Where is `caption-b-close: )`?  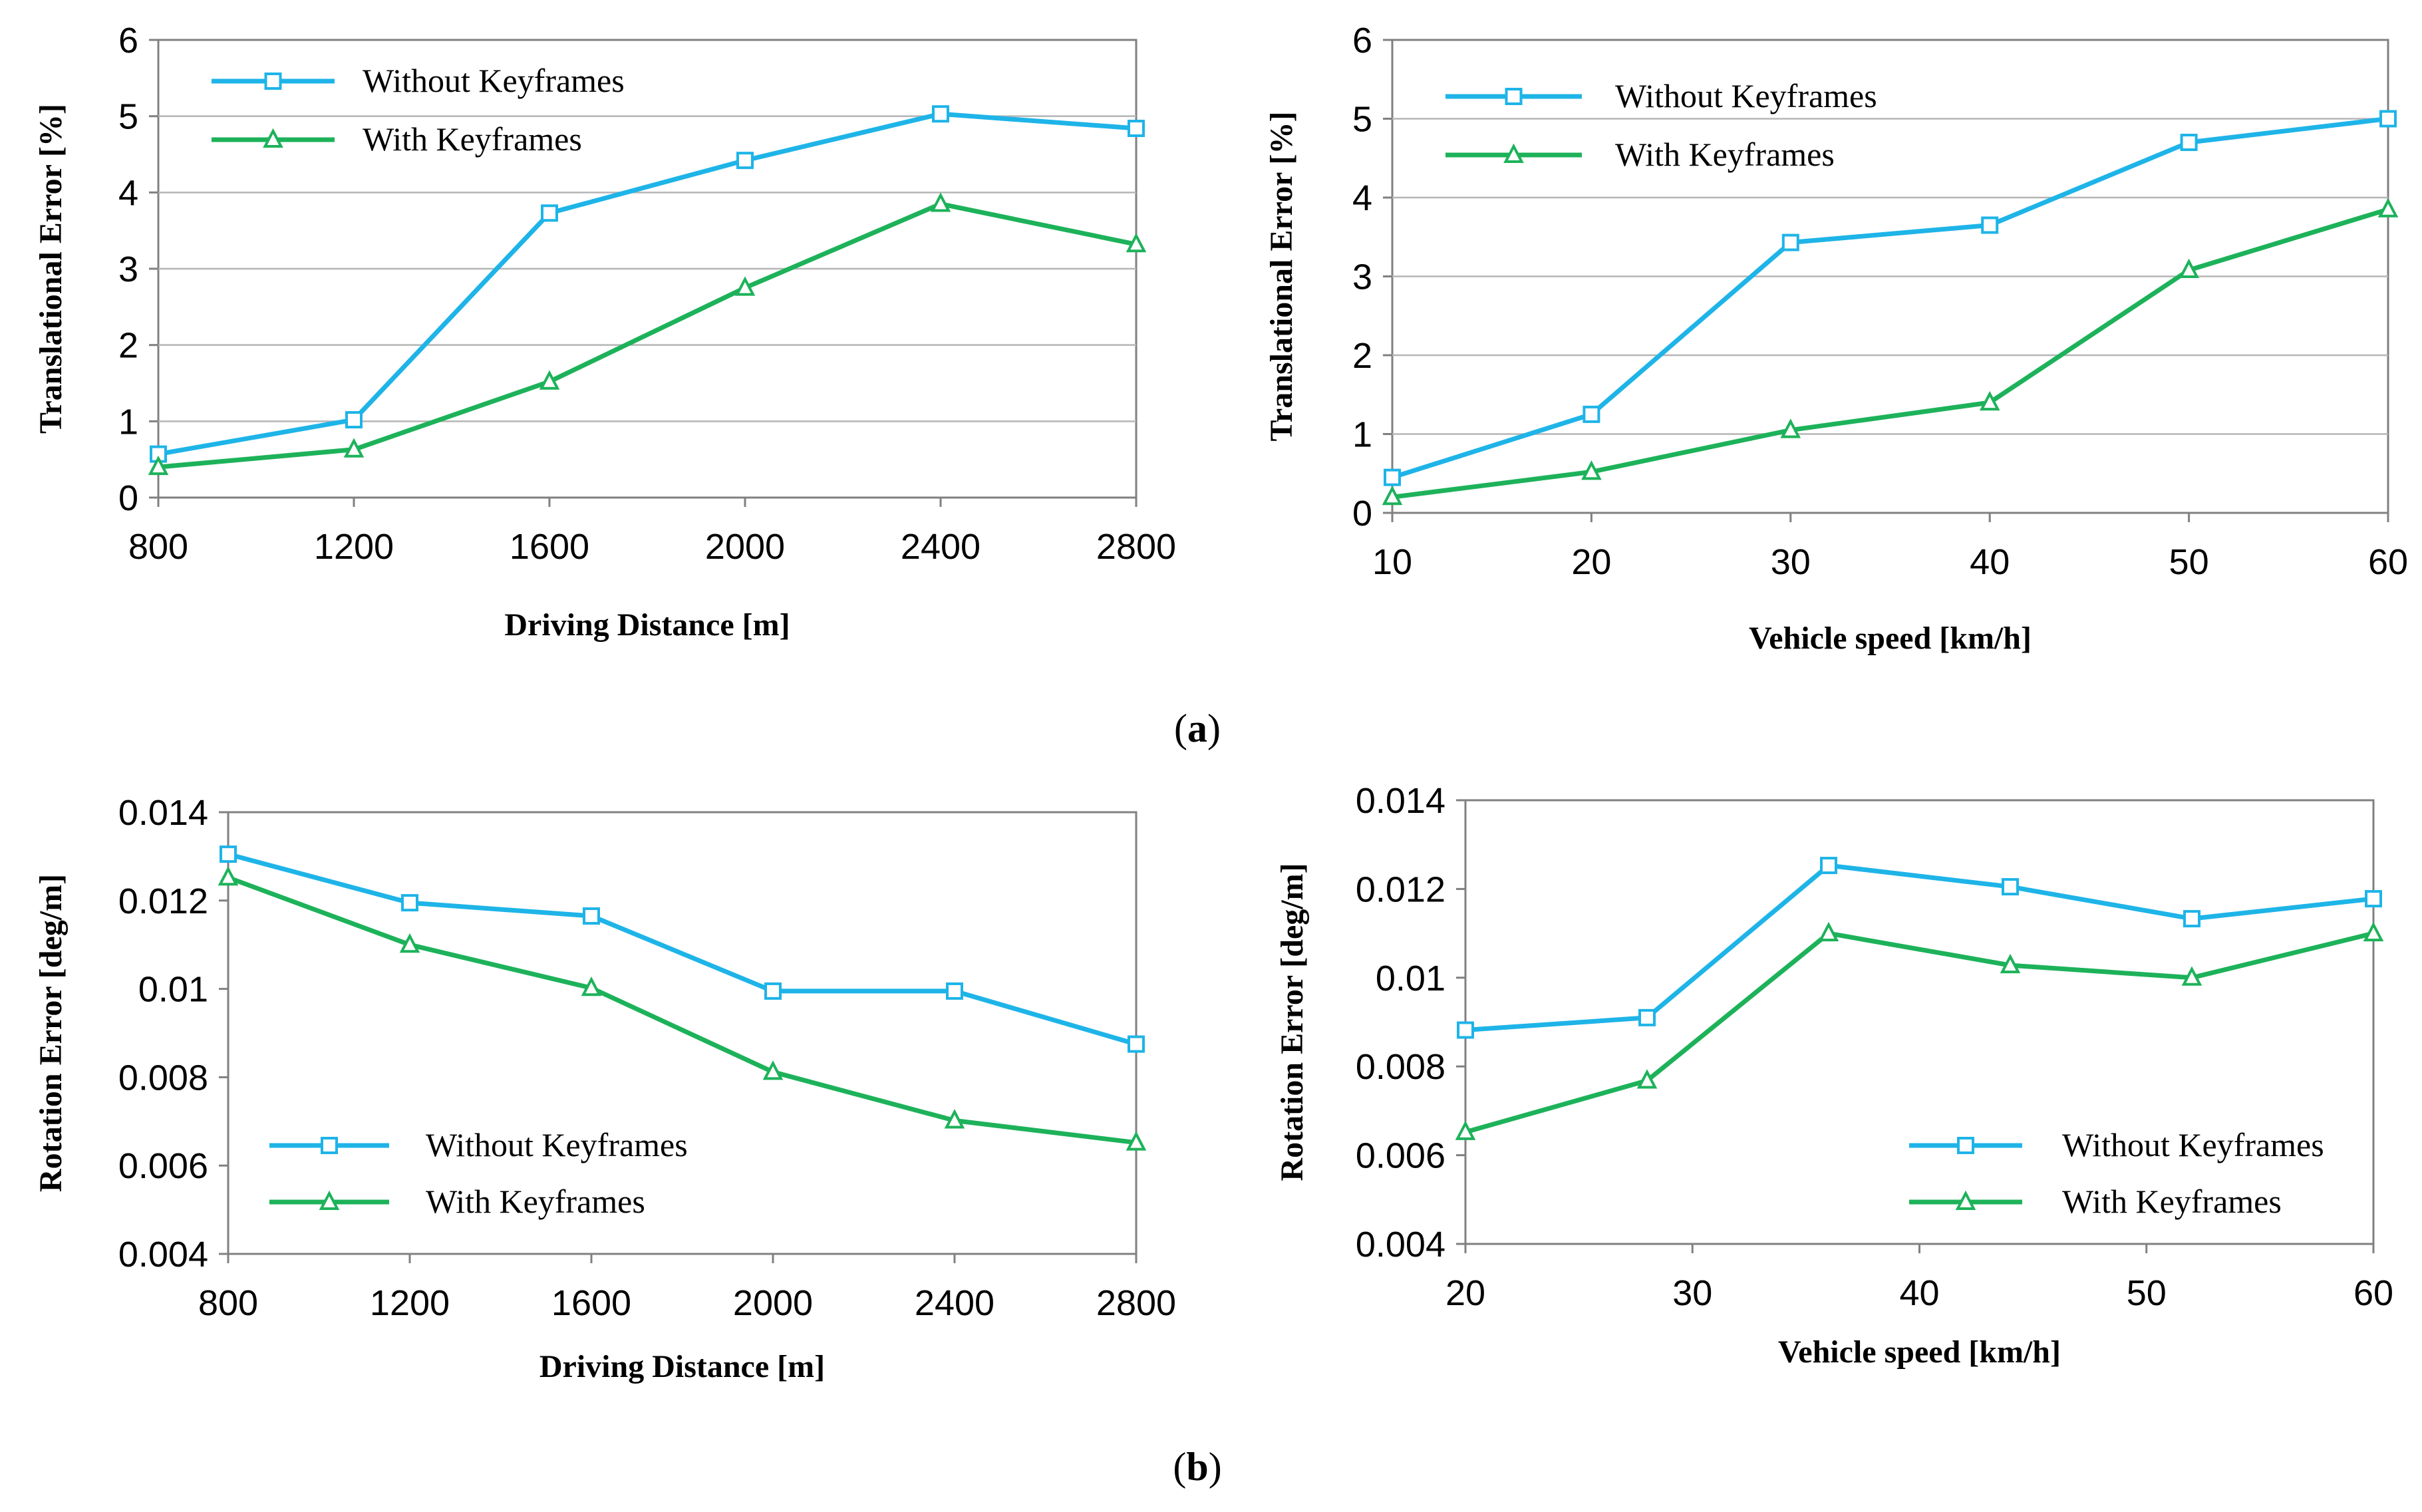
caption-b-close: ) is located at coordinates (1215, 1467).